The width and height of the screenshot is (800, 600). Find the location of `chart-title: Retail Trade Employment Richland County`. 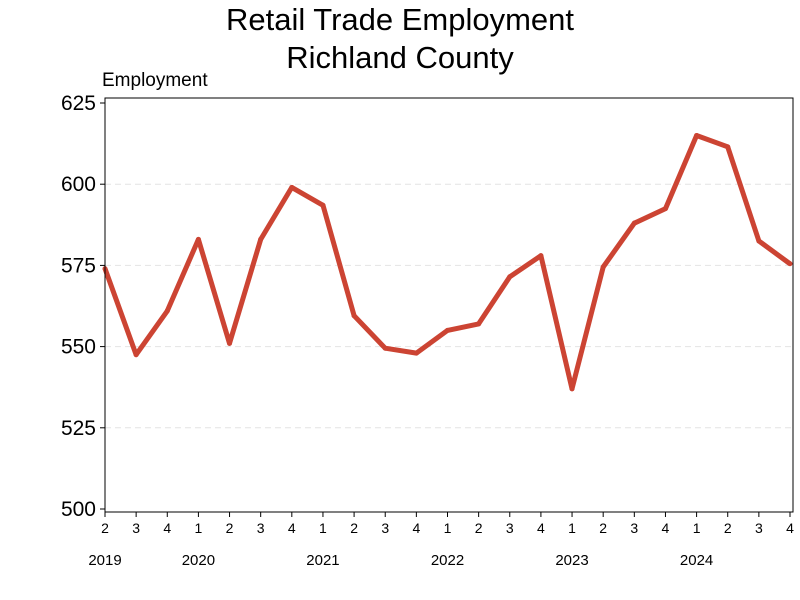

chart-title: Retail Trade Employment Richland County is located at coordinates (400, 38).